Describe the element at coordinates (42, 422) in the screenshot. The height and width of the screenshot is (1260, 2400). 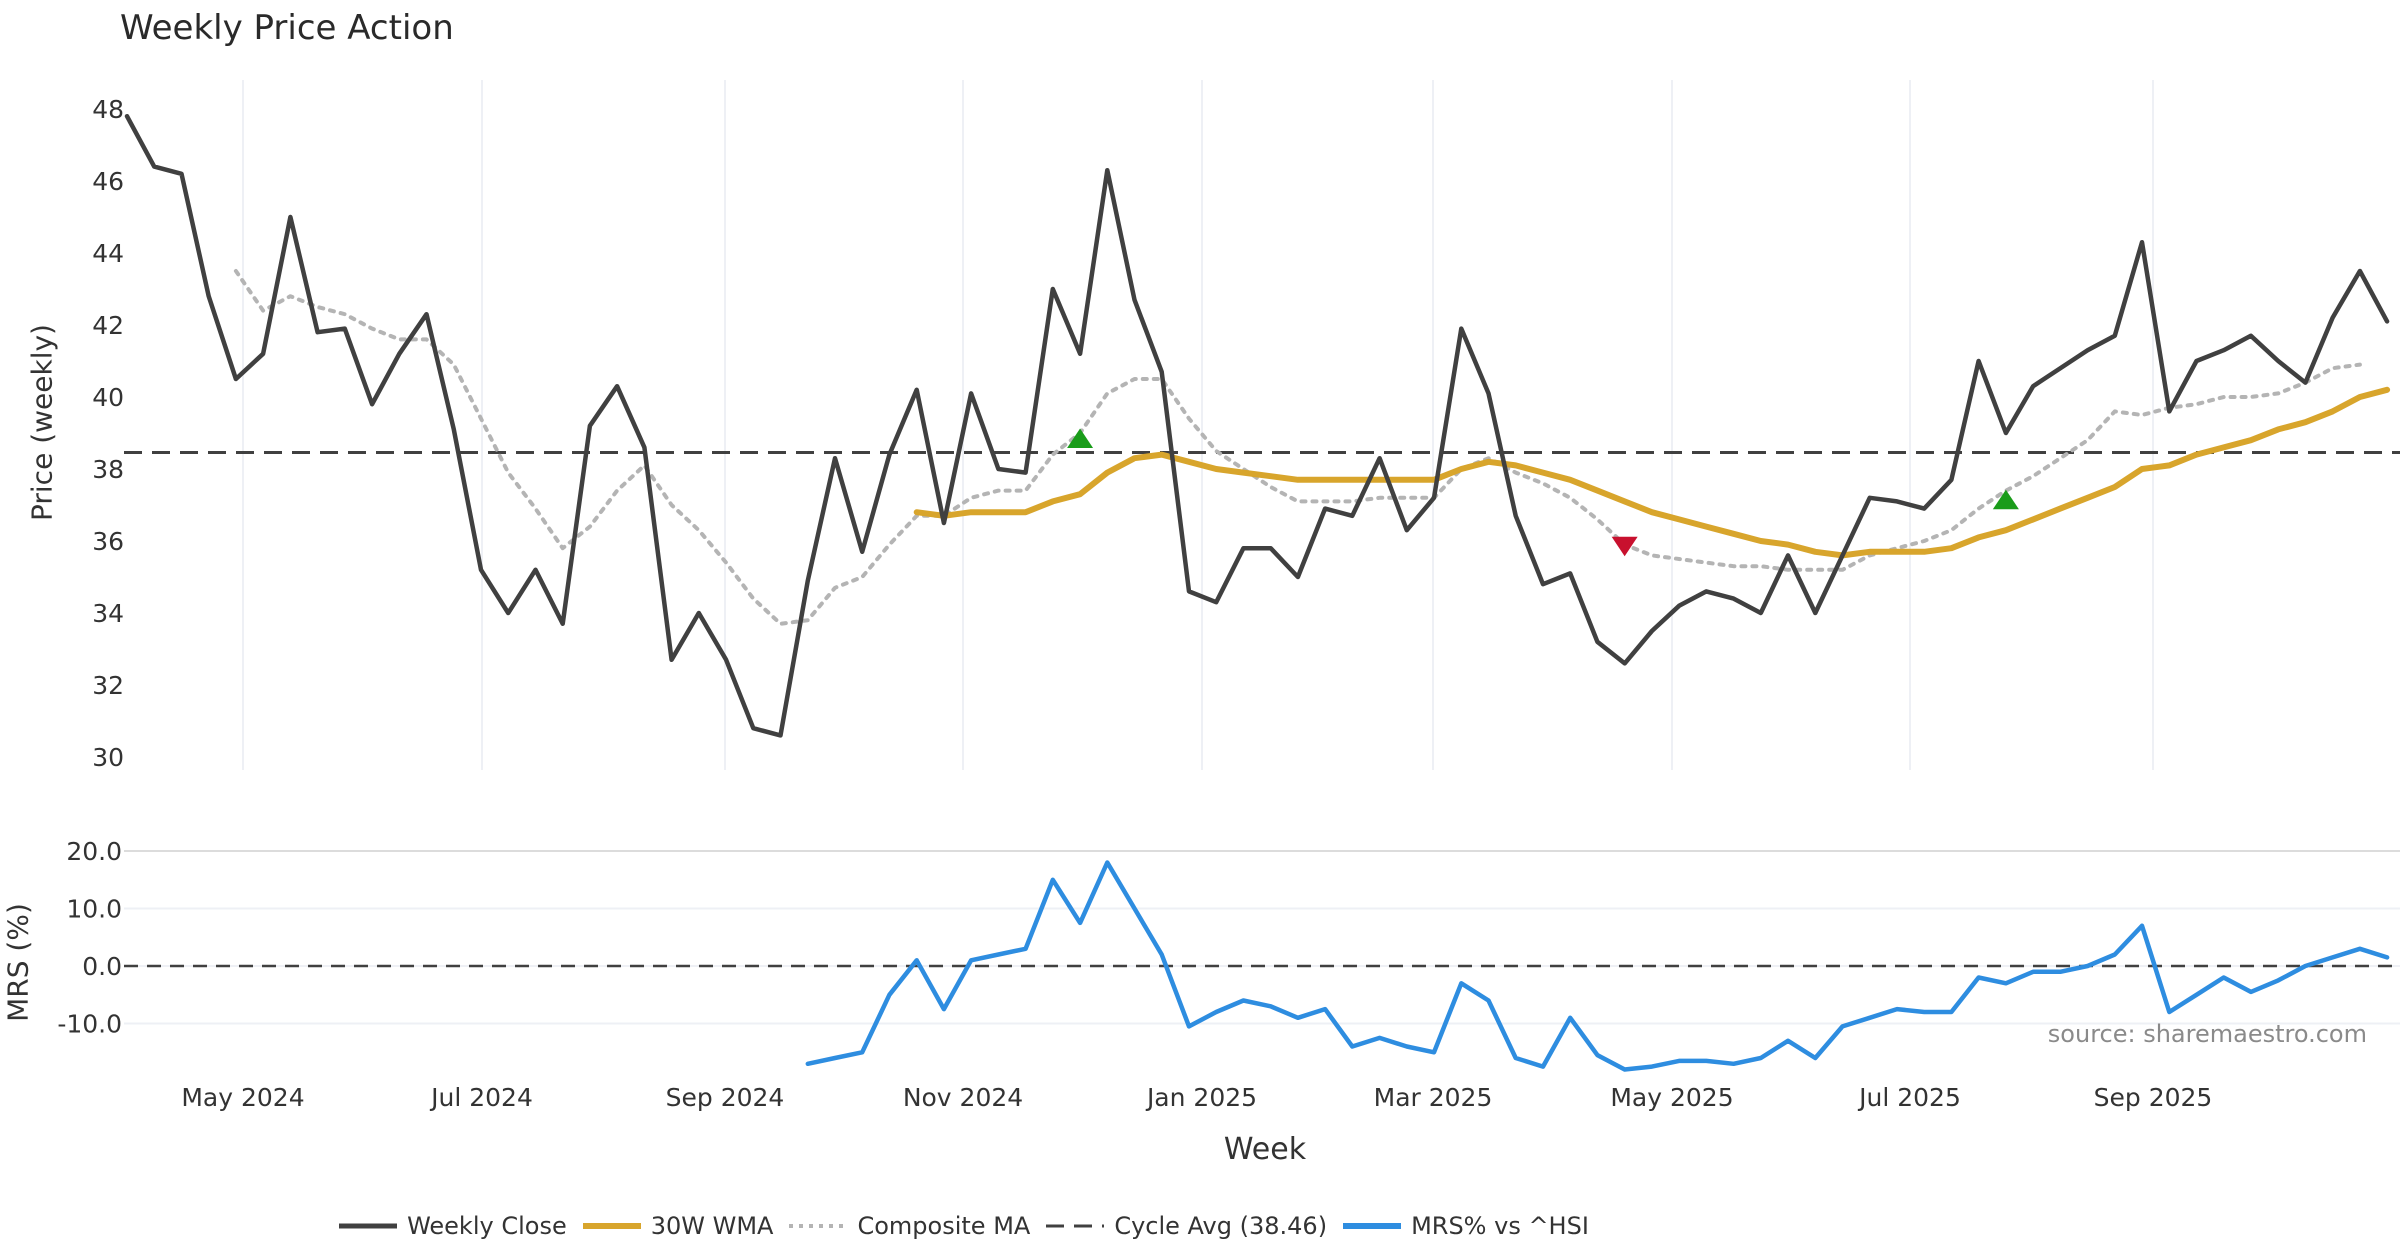
I see `price-axis-label: Price (weekly)` at that location.